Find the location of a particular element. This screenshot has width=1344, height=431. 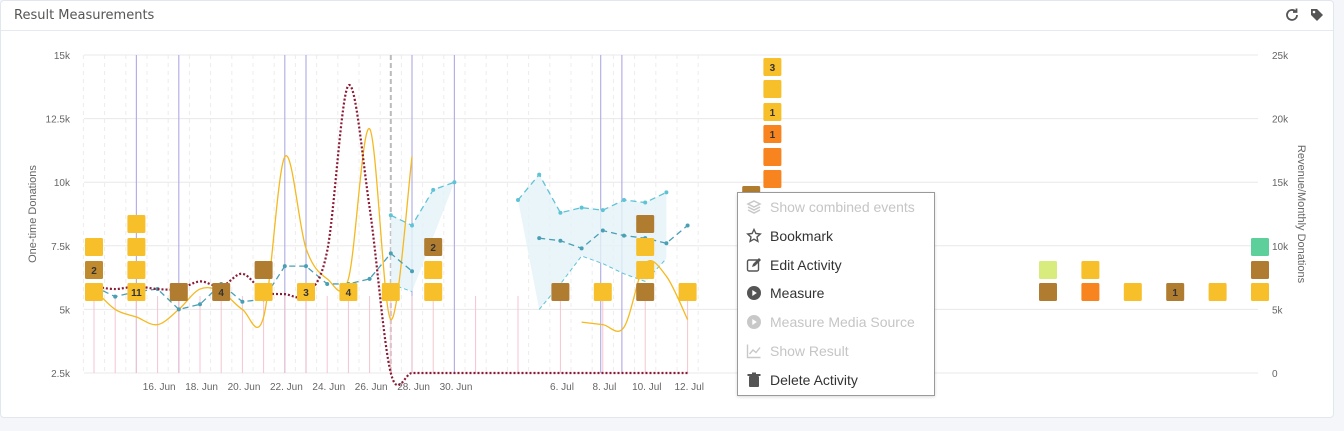

x-tick-label: 26. Jun is located at coordinates (371, 387).